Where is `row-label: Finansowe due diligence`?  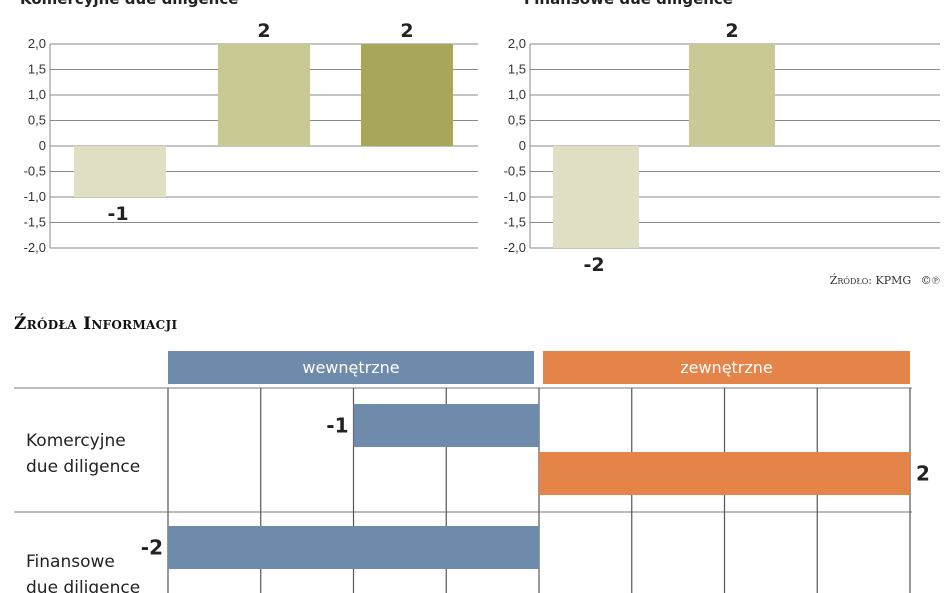
row-label: Finansowe due diligence is located at coordinates (83, 572).